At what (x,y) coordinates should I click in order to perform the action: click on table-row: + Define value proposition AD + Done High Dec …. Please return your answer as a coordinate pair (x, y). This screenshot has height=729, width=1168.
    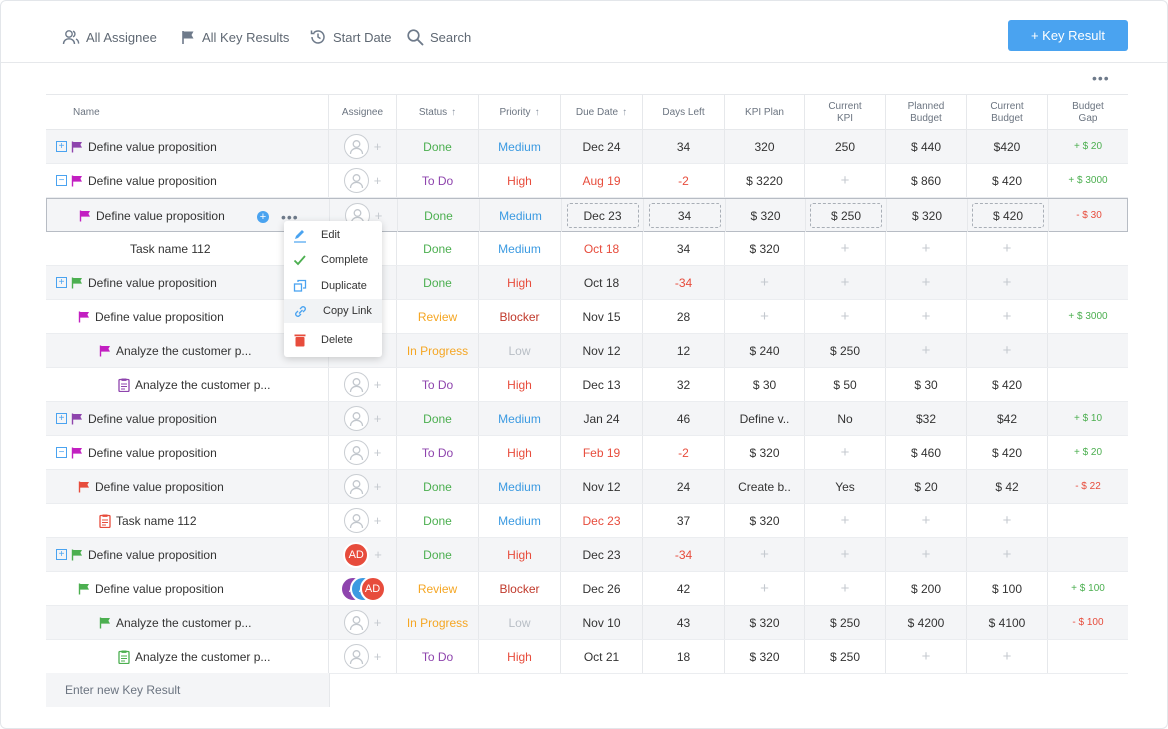
    Looking at the image, I should click on (587, 555).